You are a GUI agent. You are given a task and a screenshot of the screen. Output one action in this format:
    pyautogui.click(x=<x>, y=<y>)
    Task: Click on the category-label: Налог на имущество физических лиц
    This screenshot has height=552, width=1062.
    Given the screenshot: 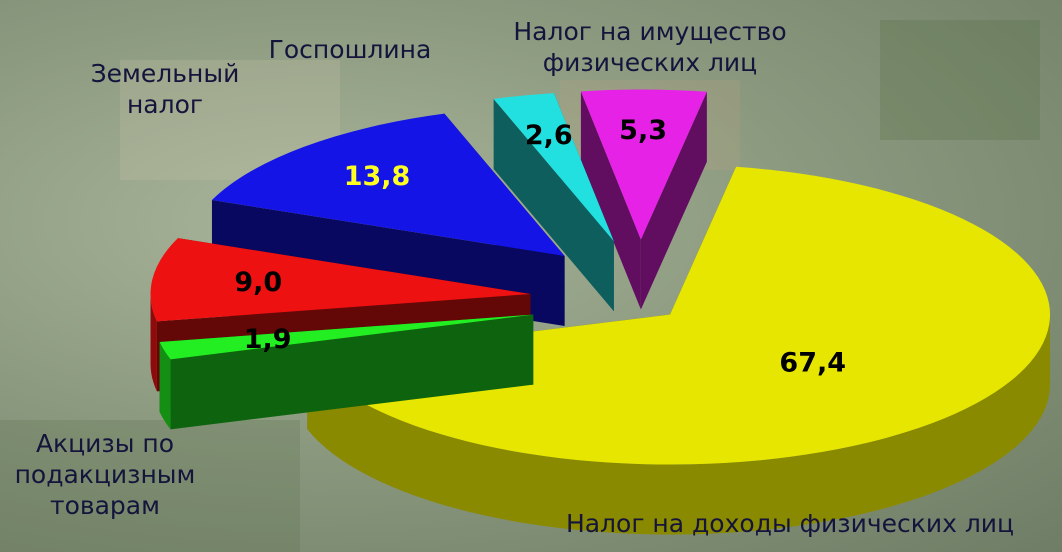 What is the action you would take?
    pyautogui.click(x=650, y=47)
    